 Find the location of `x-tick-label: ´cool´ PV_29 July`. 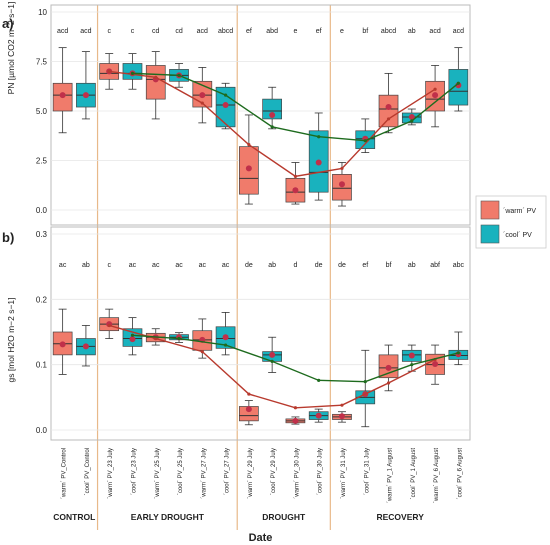

x-tick-label: ´cool´ PV_29 July is located at coordinates (274, 471).